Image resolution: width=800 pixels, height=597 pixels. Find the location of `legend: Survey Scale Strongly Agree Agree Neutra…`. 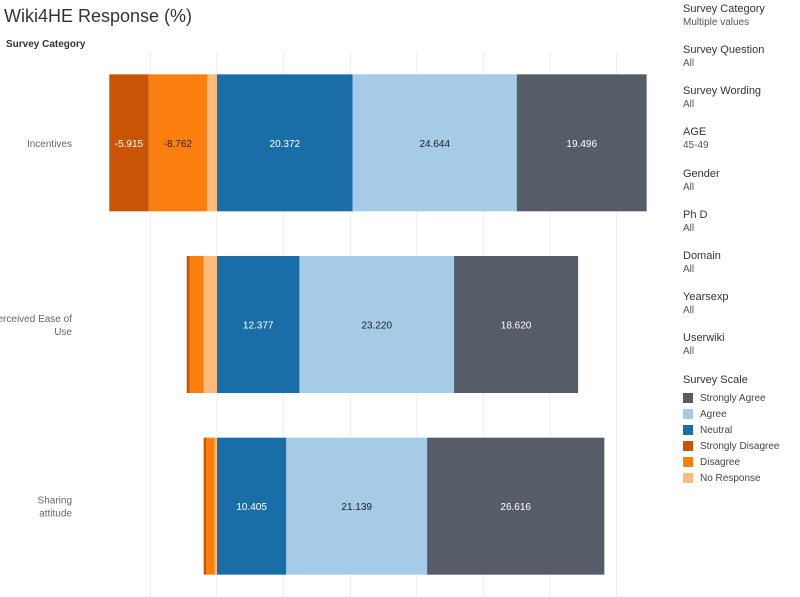

legend: Survey Scale Strongly Agree Agree Neutra… is located at coordinates (731, 430).